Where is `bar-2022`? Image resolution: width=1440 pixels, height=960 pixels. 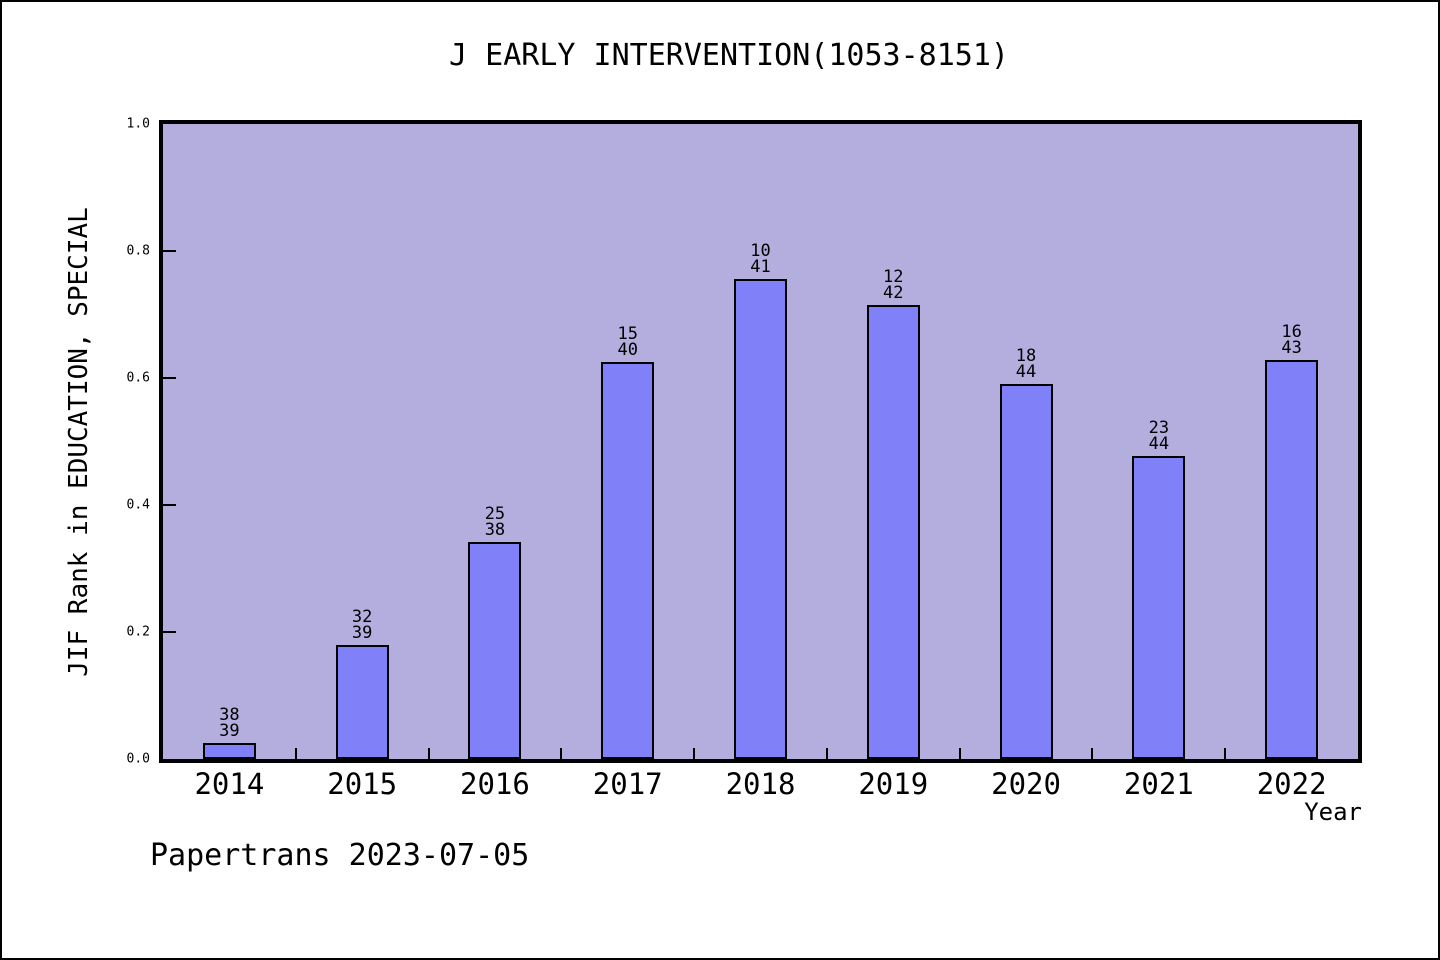 bar-2022 is located at coordinates (1292, 559).